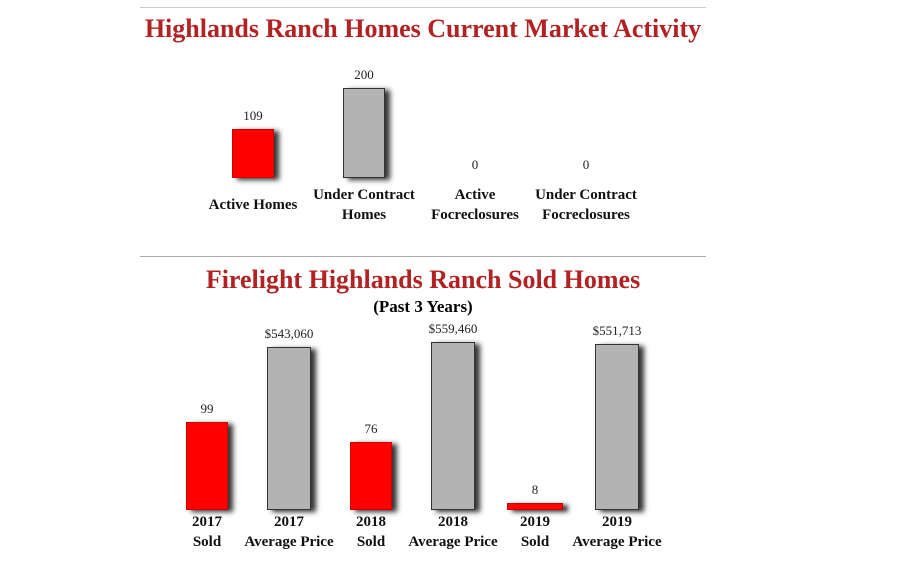 The height and width of the screenshot is (572, 898). Describe the element at coordinates (453, 328) in the screenshot. I see `data-label: $559,460` at that location.